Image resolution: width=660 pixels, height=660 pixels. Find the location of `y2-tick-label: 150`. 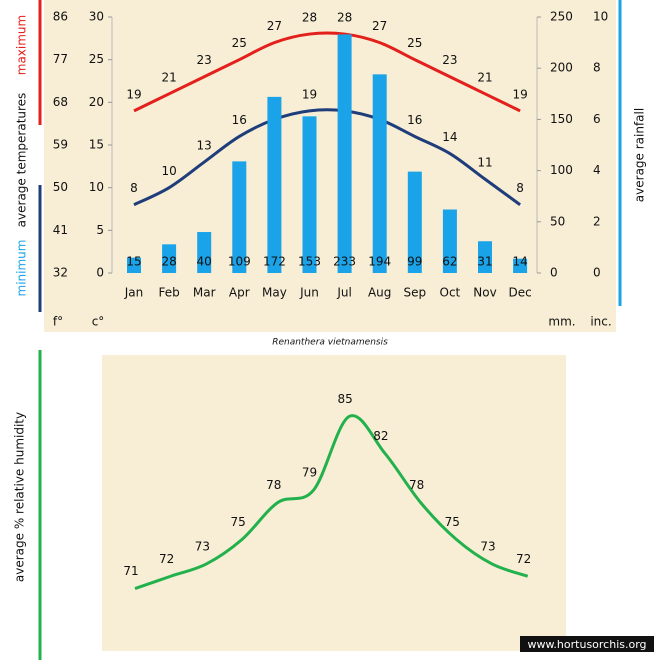

y2-tick-label: 150 is located at coordinates (561, 119).